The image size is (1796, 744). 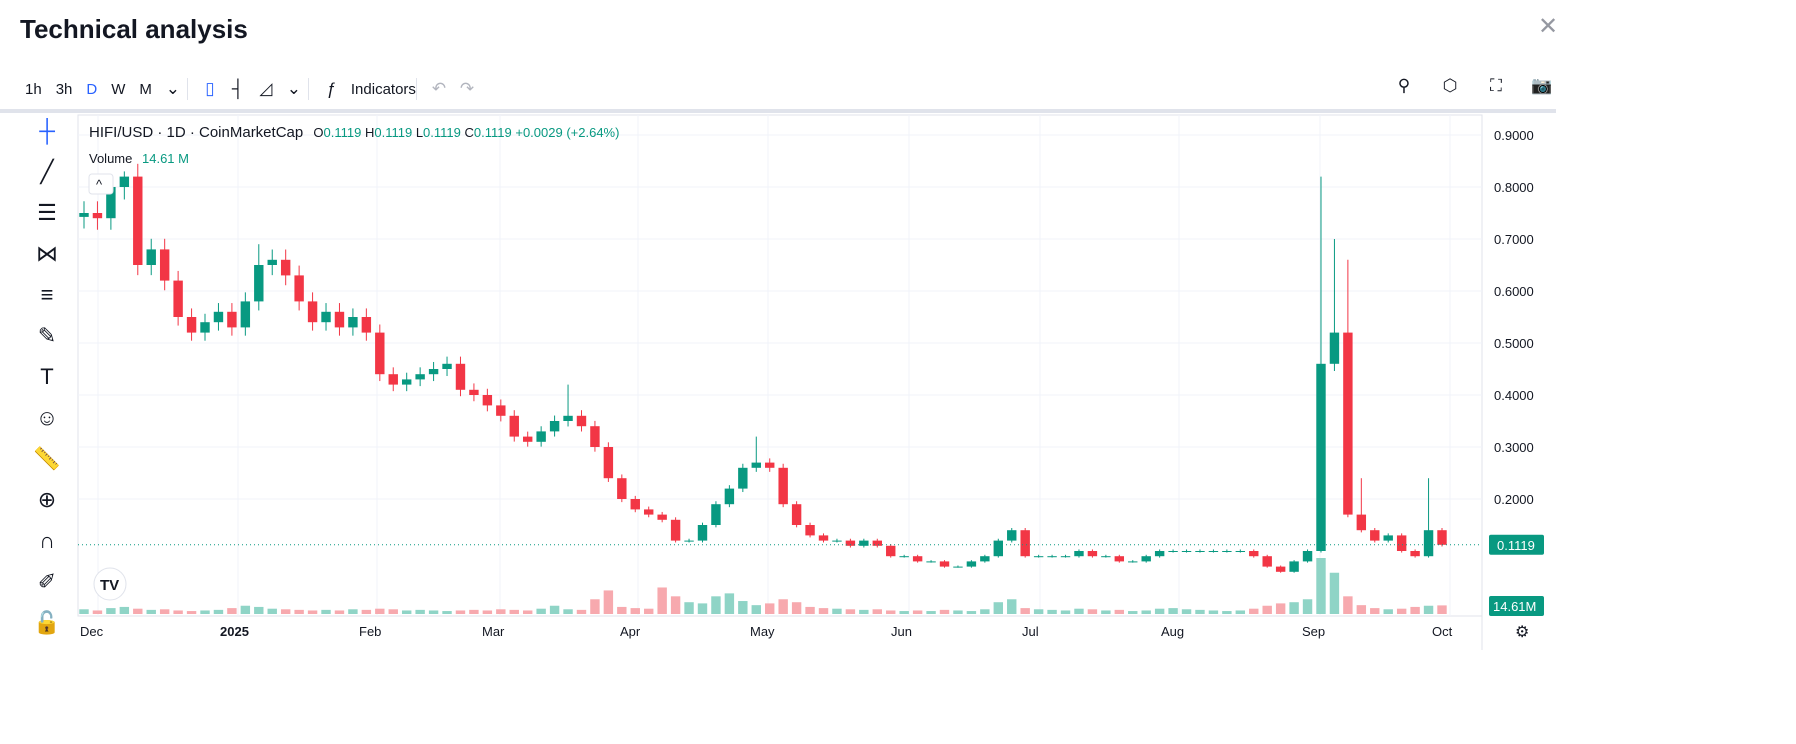 What do you see at coordinates (99, 184) in the screenshot?
I see `chevron-up-icon: ^` at bounding box center [99, 184].